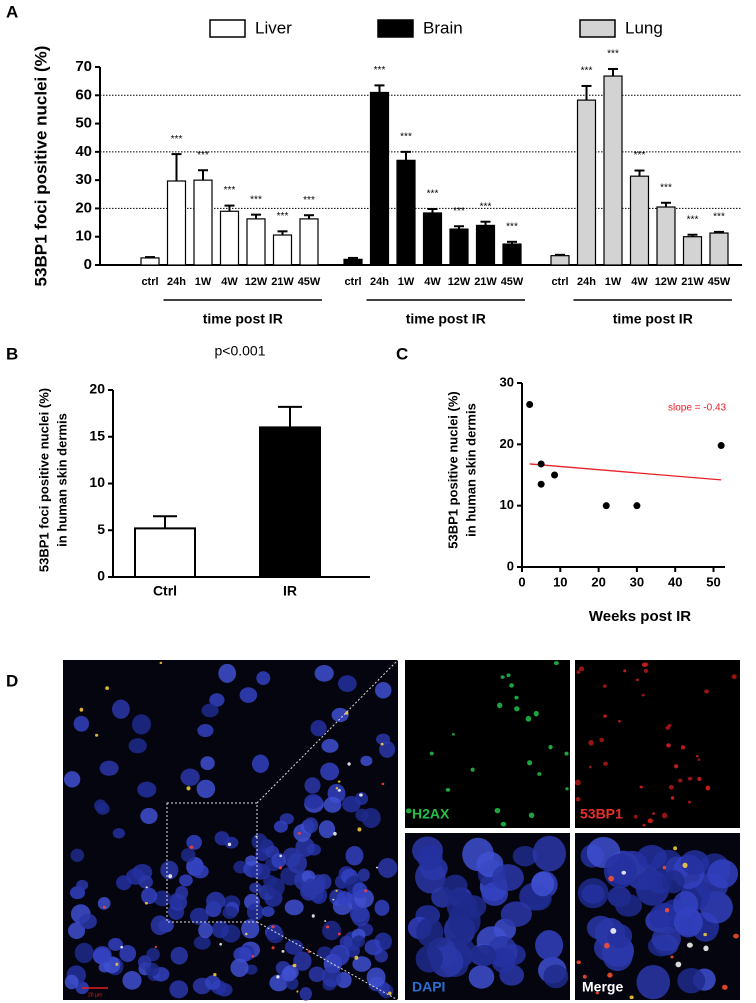  I want to click on x-tick-label: 1W, so click(613, 282).